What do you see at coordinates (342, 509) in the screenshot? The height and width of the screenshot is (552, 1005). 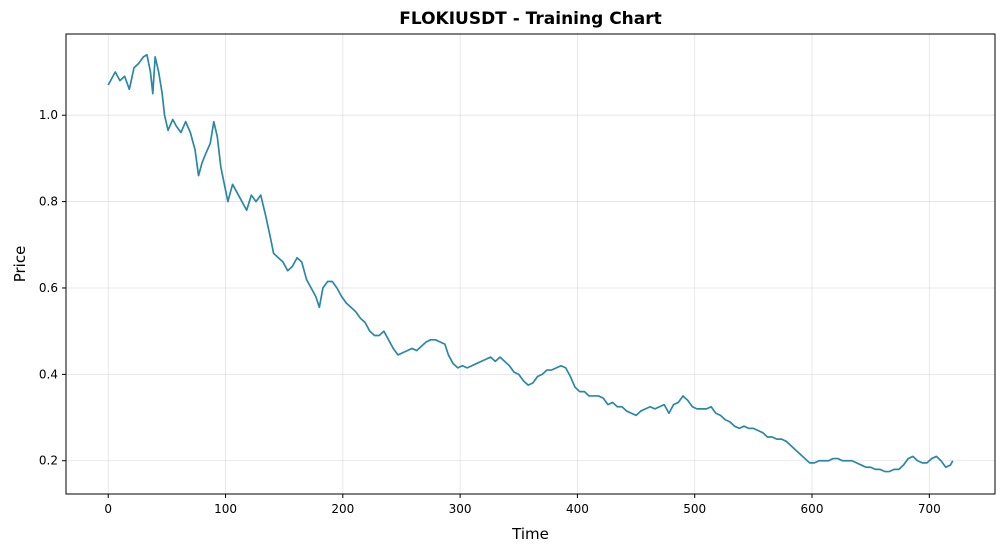 I see `x-tick-label: 200` at bounding box center [342, 509].